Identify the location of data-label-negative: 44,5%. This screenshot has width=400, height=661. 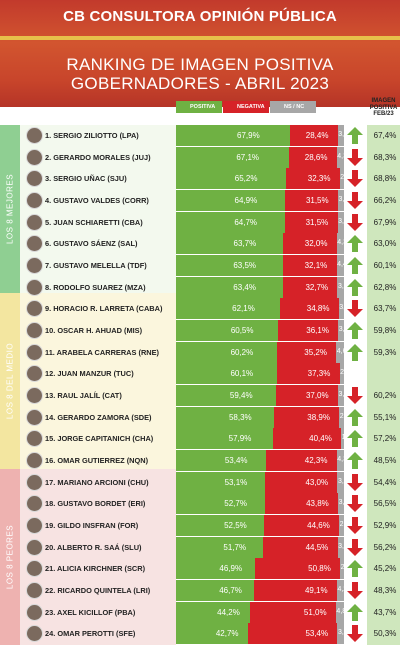
(317, 547).